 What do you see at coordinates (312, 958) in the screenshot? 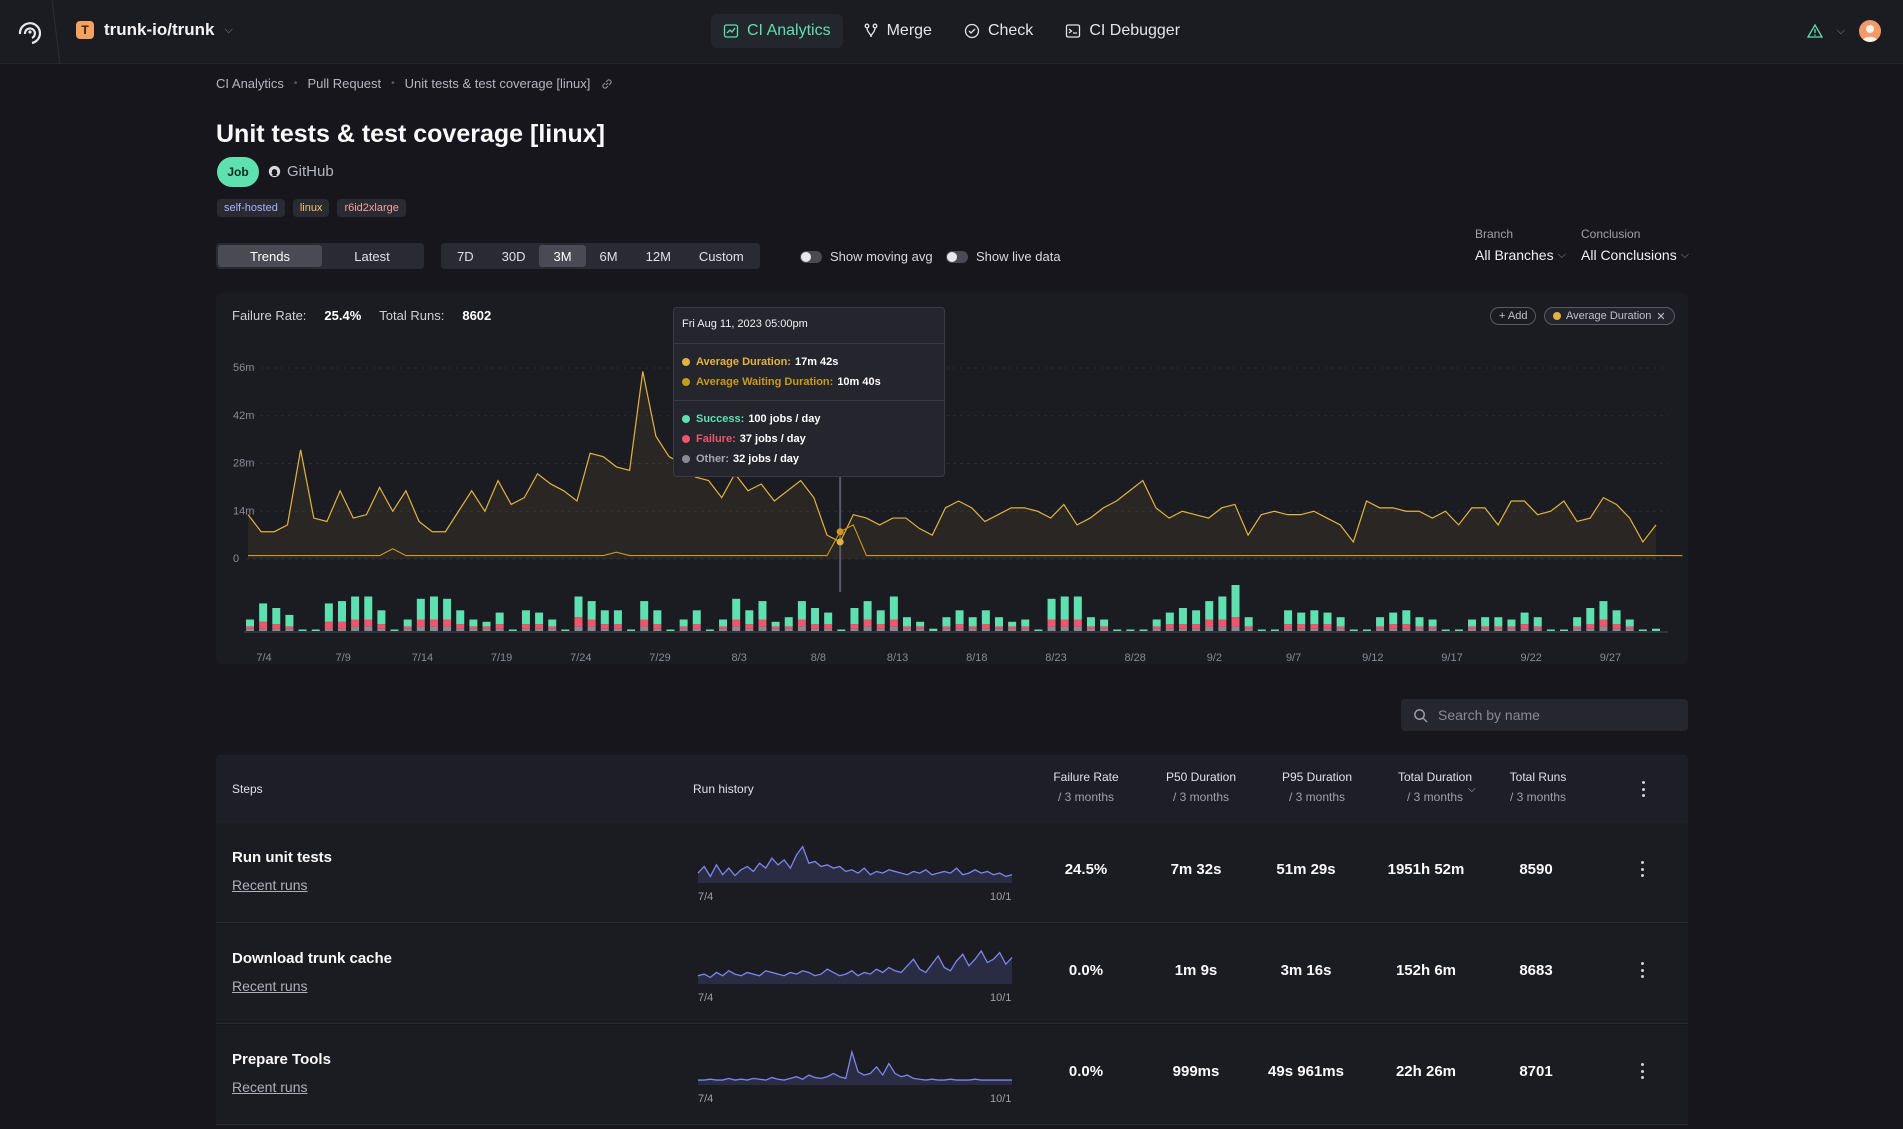
I see `step-name: Download trunk cache` at bounding box center [312, 958].